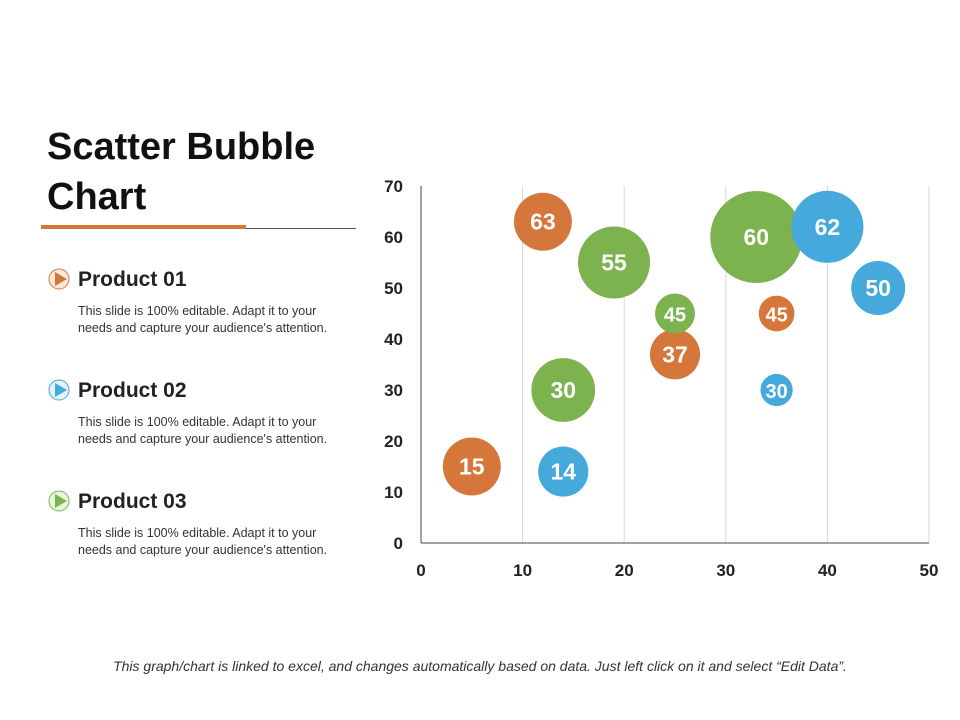 Image resolution: width=960 pixels, height=720 pixels. Describe the element at coordinates (393, 441) in the screenshot. I see `y-tick-label: 20` at that location.